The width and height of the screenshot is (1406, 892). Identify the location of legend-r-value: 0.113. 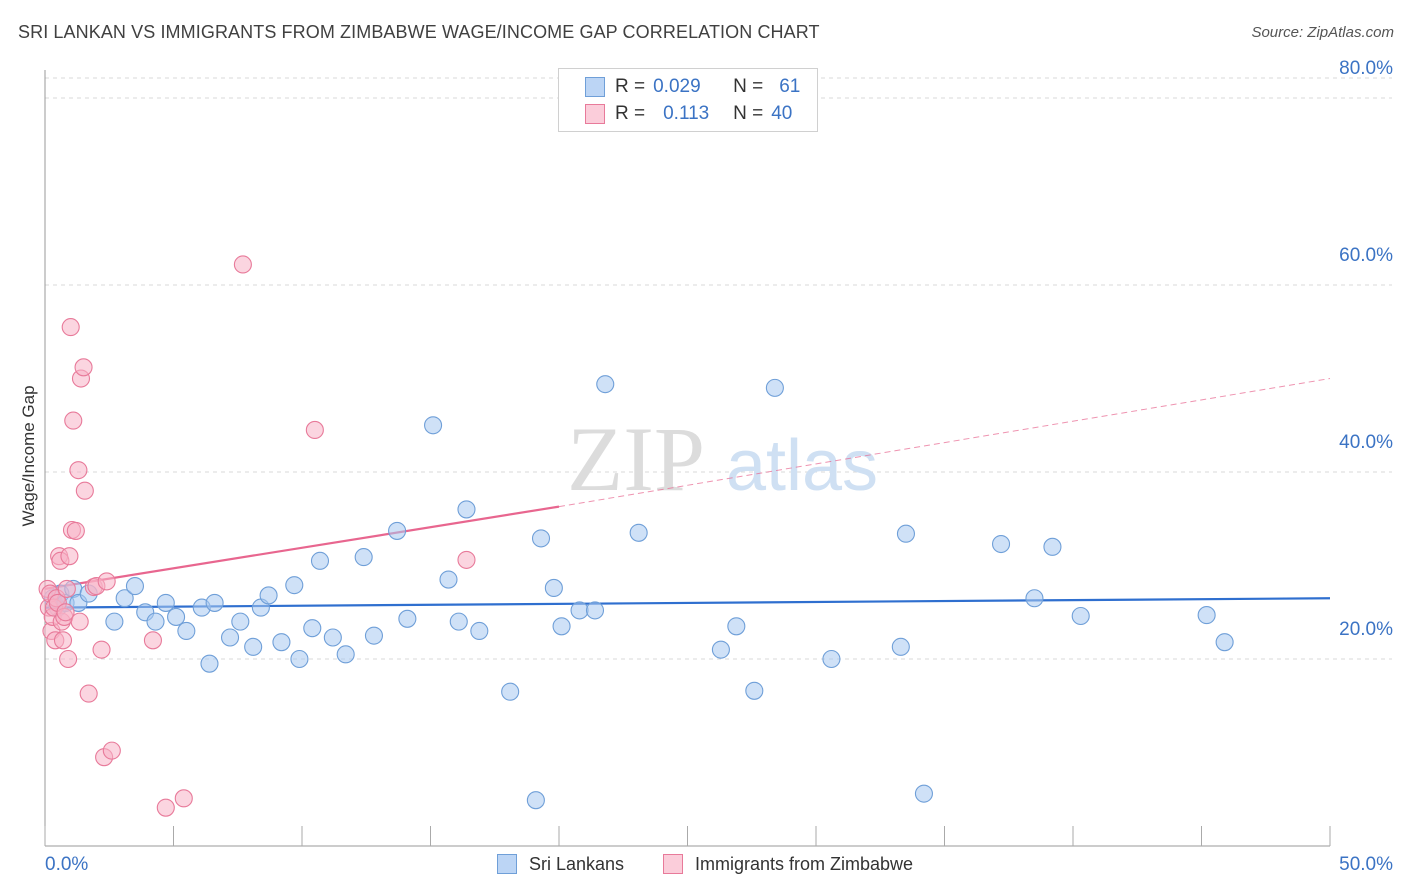
(686, 113).